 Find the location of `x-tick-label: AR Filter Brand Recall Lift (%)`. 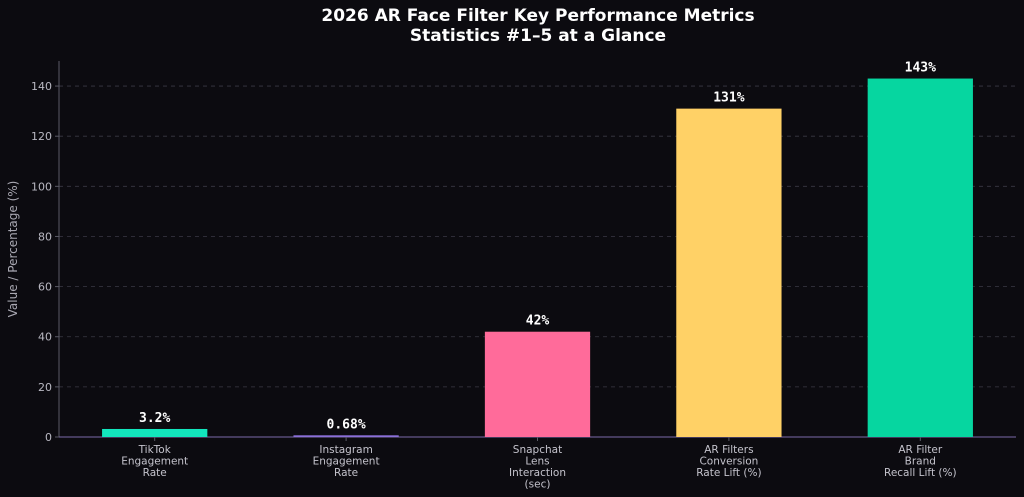

x-tick-label: AR Filter Brand Recall Lift (%) is located at coordinates (920, 461).